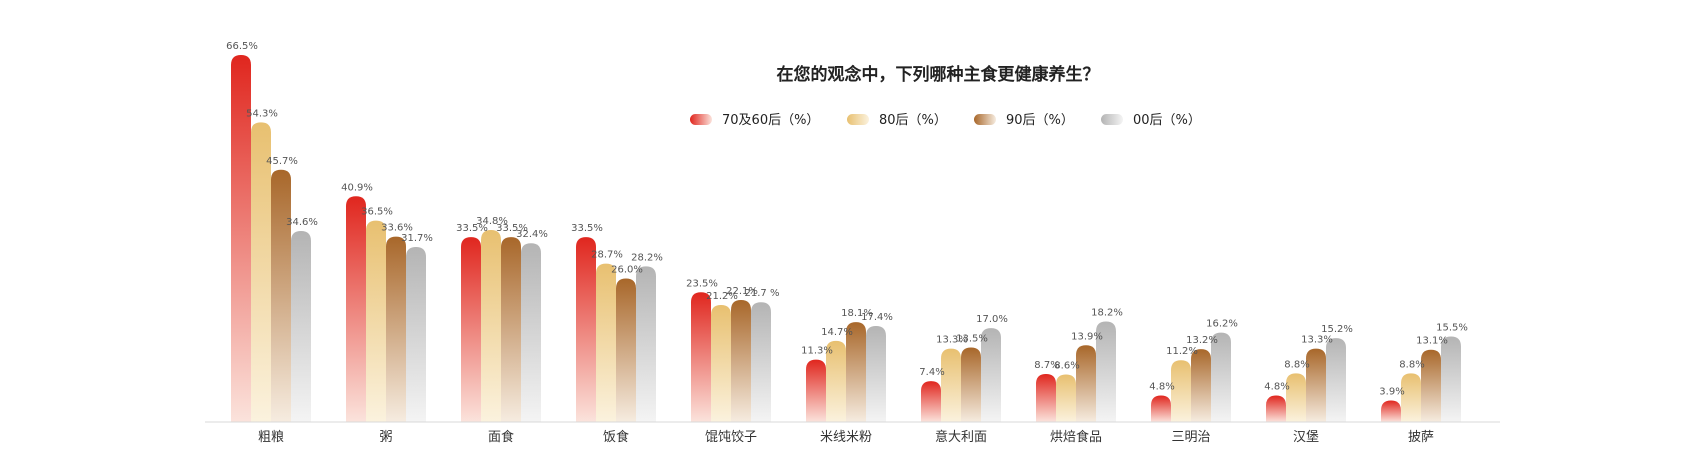 This screenshot has height=457, width=1700. Describe the element at coordinates (961, 437) in the screenshot. I see `category-label: 意大利面` at that location.